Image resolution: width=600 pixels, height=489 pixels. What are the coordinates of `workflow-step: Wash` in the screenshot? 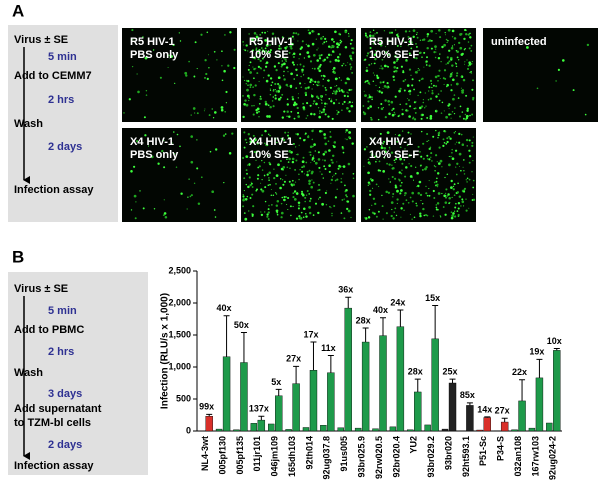 It's located at (28, 373).